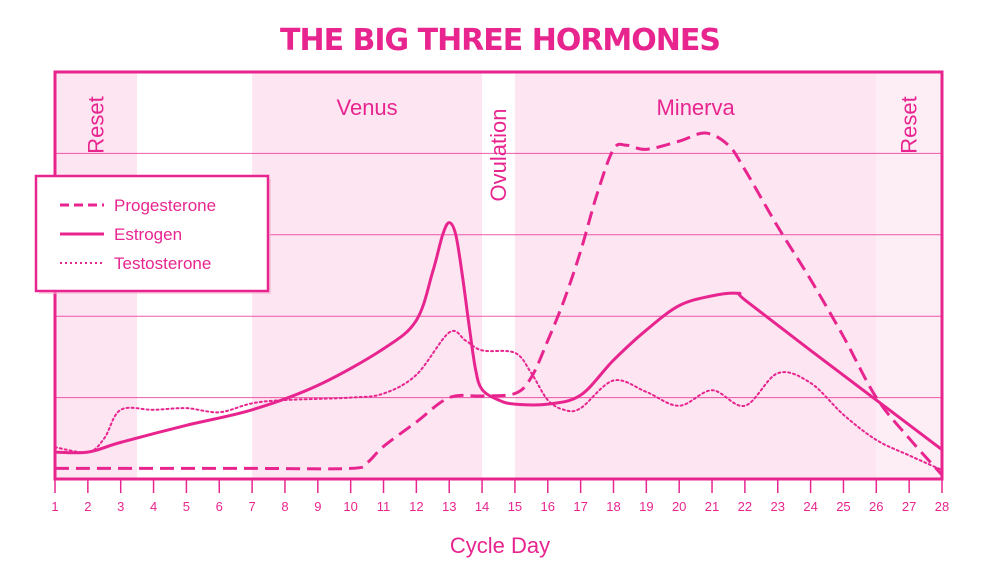 This screenshot has height=574, width=1000. What do you see at coordinates (153, 506) in the screenshot?
I see `x-tick-label: 4` at bounding box center [153, 506].